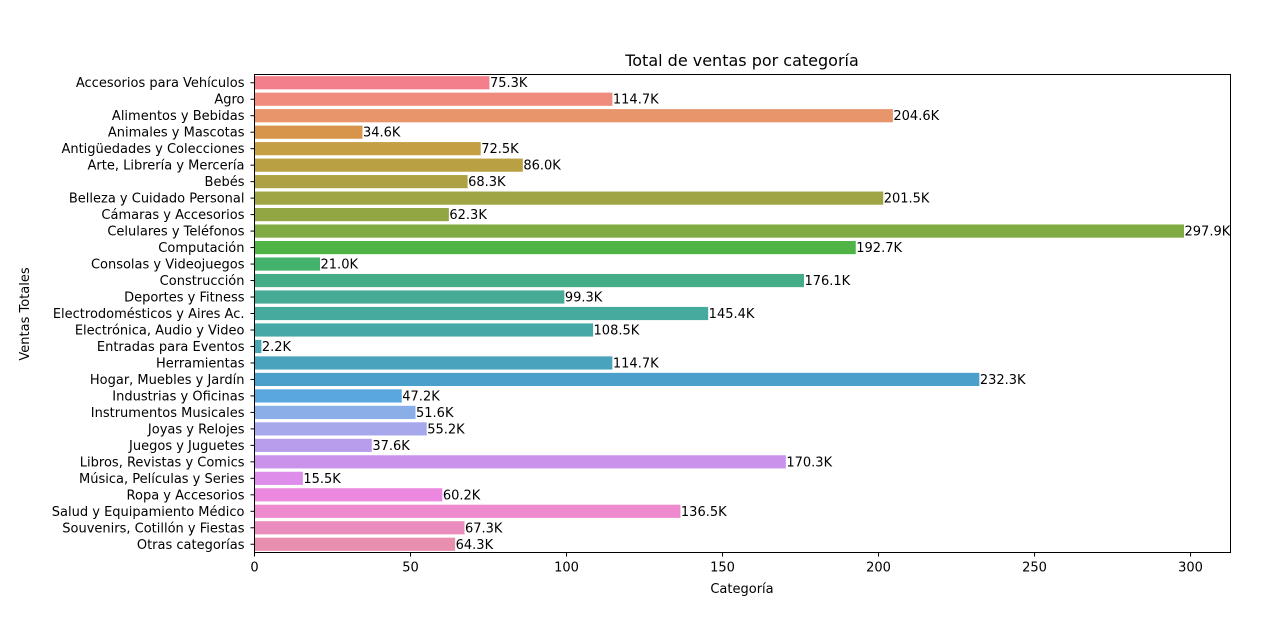  Describe the element at coordinates (167, 380) in the screenshot. I see `y-tick-label: Hogar, Muebles y Jardín` at that location.